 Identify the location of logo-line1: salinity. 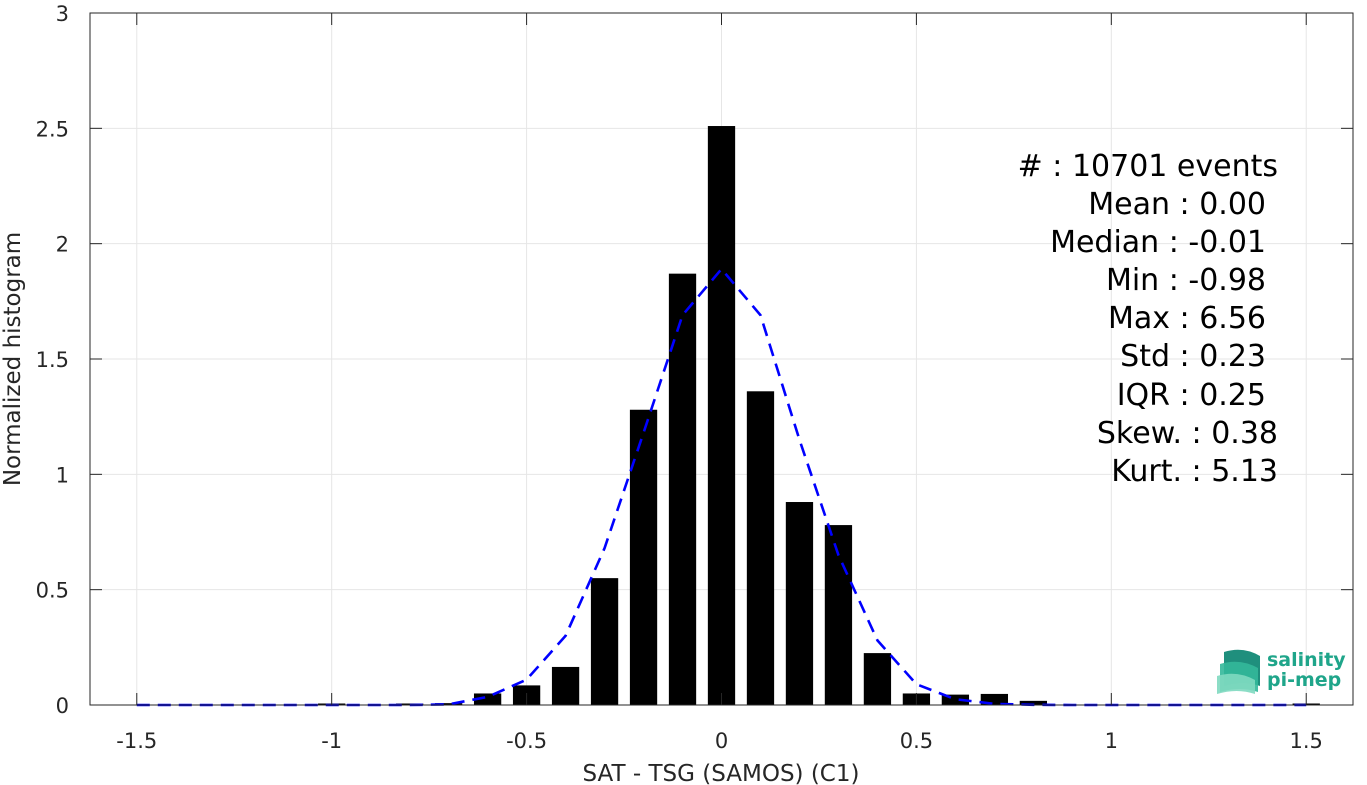
(1306, 660).